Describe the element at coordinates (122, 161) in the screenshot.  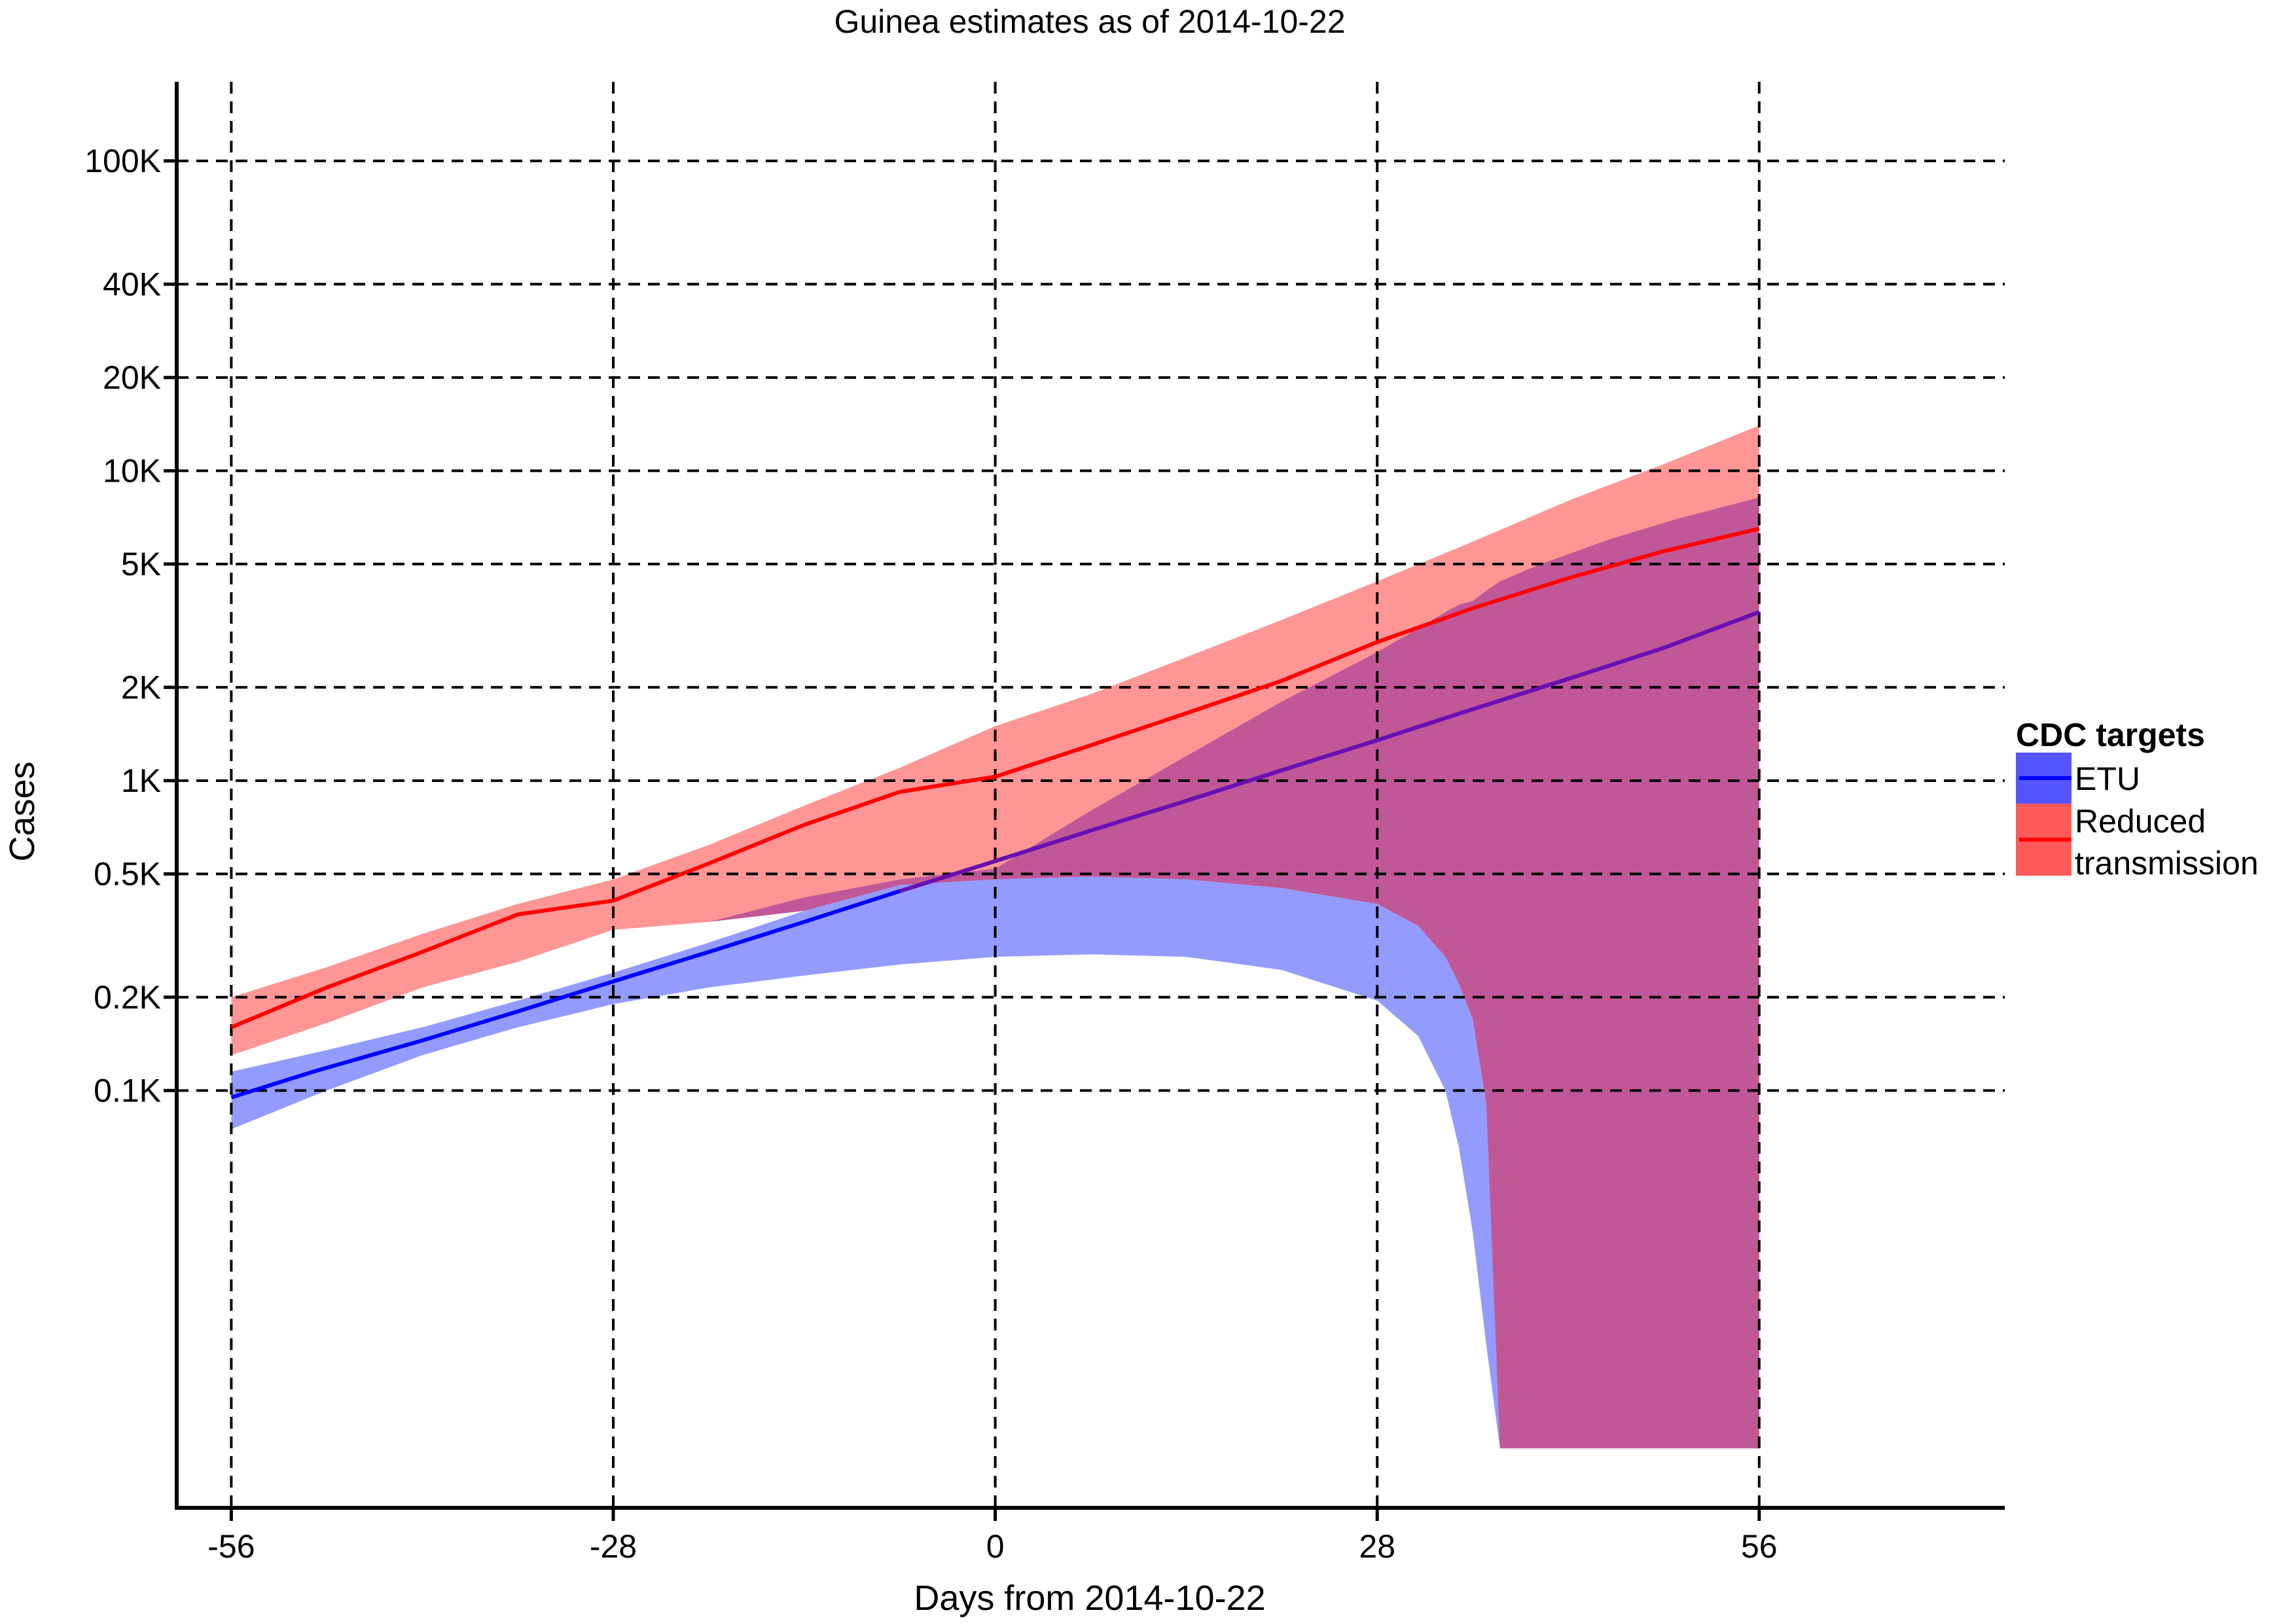
I see `y-tick-label: 100K` at that location.